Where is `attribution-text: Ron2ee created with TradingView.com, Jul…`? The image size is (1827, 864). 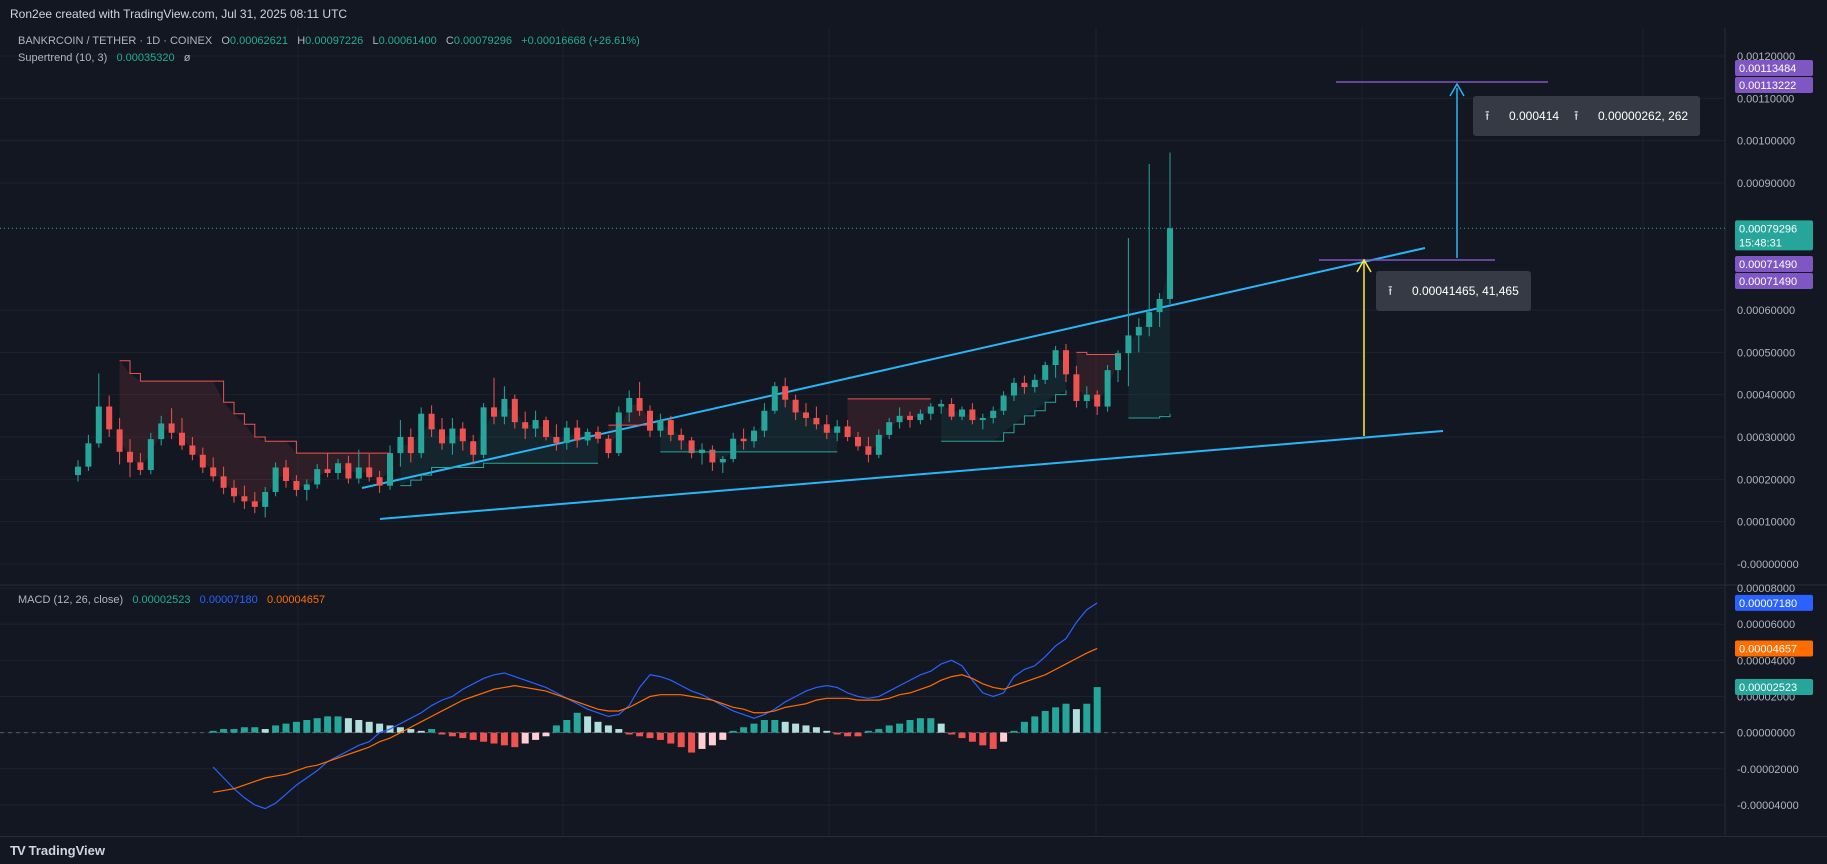
attribution-text: Ron2ee created with TradingView.com, Jul… is located at coordinates (179, 14).